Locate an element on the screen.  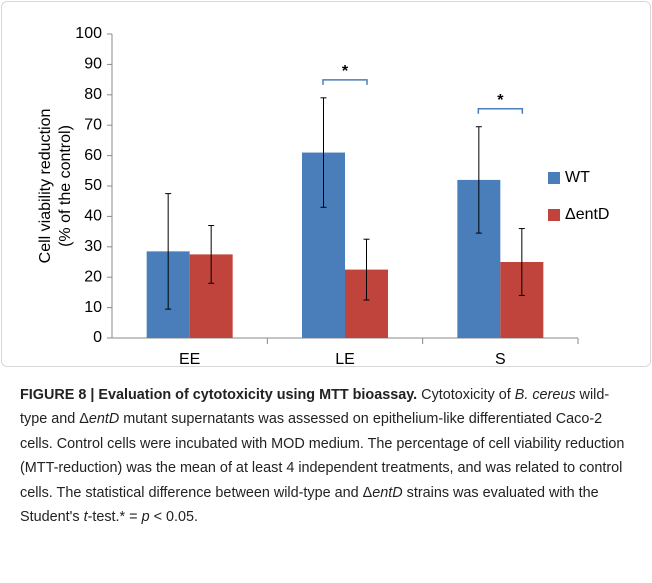
y-tick-label: 60 is located at coordinates (93, 155).